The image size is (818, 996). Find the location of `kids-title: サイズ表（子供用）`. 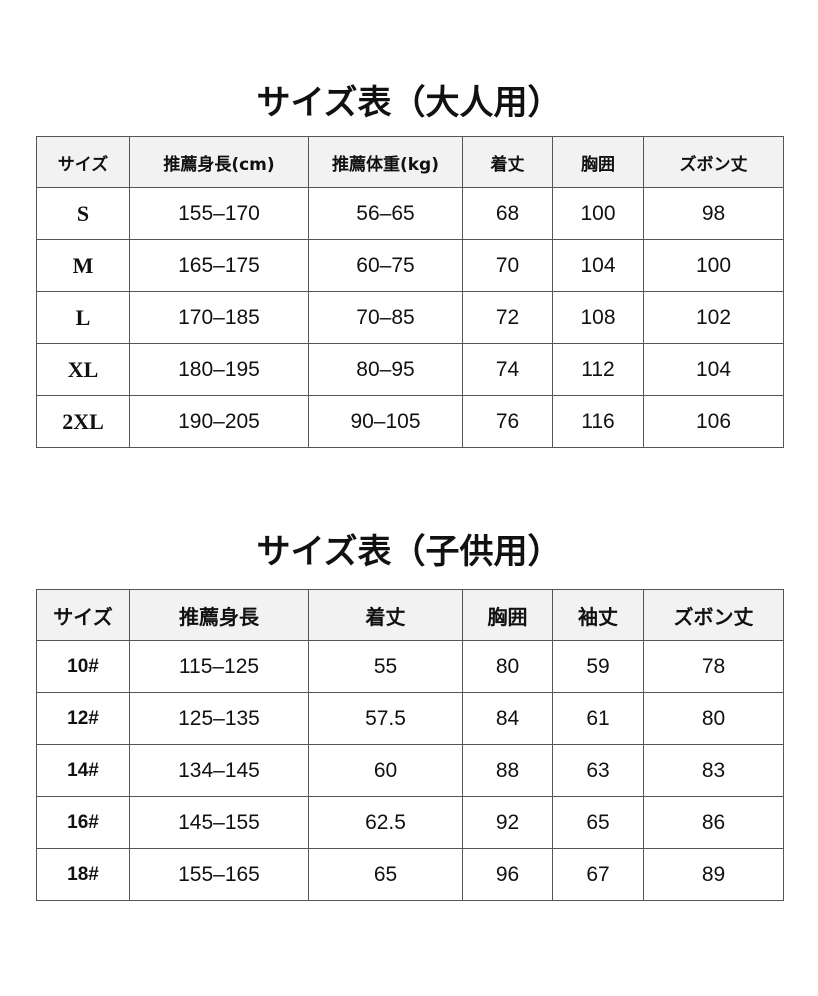

kids-title: サイズ表（子供用） is located at coordinates (409, 552).